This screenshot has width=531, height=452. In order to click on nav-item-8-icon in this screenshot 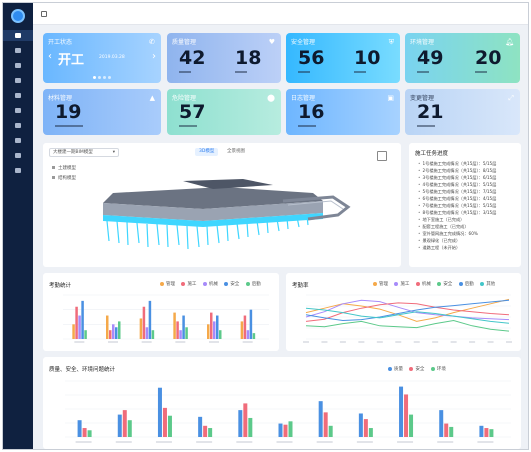, I will do `click(18, 140)`.